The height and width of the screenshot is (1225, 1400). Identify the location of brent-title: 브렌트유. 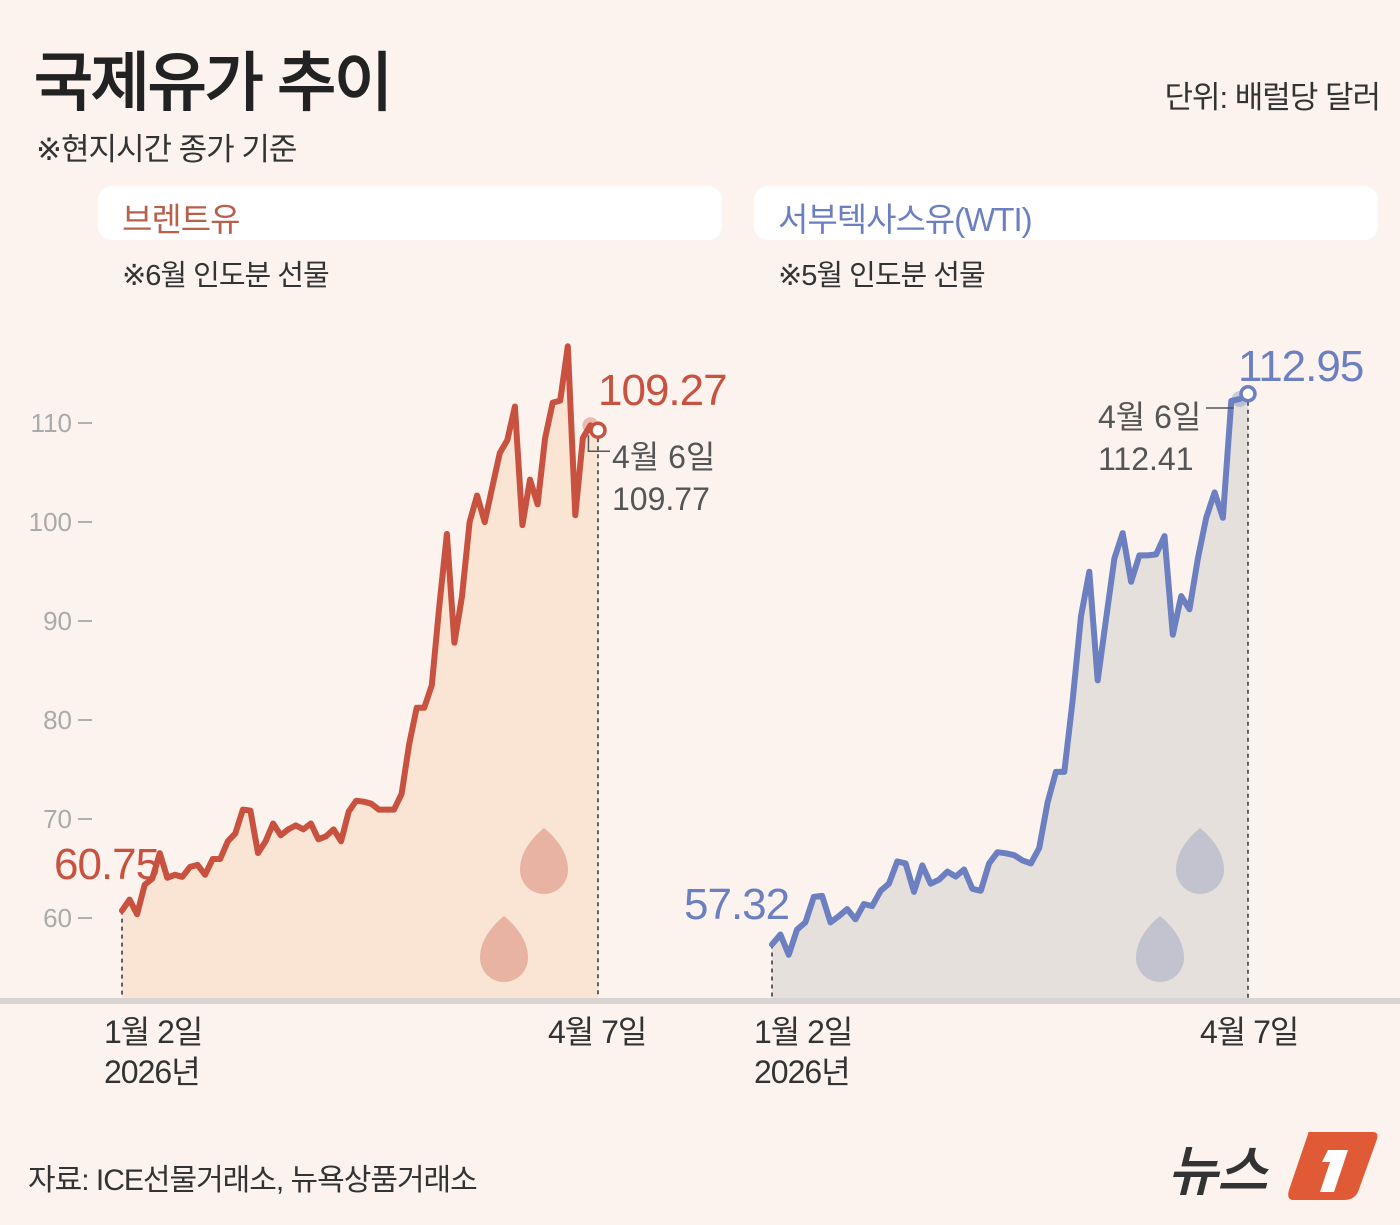
(181, 219).